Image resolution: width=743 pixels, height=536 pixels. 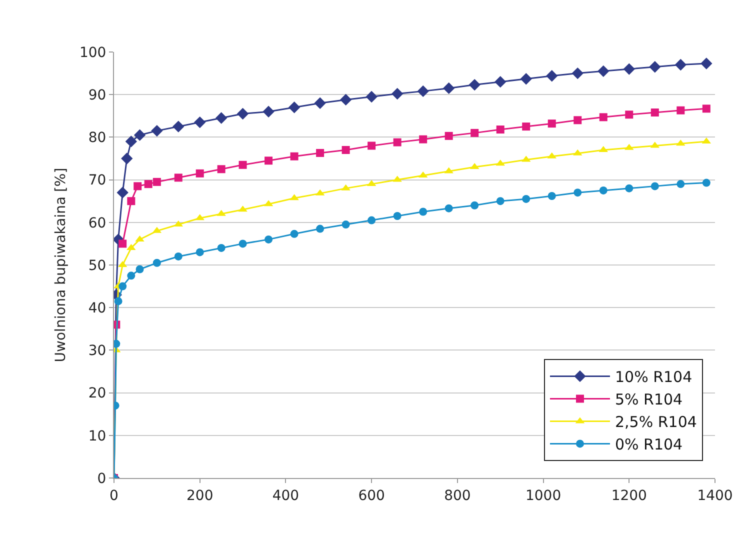 What do you see at coordinates (543, 496) in the screenshot?
I see `x-tick-label: 1000` at bounding box center [543, 496].